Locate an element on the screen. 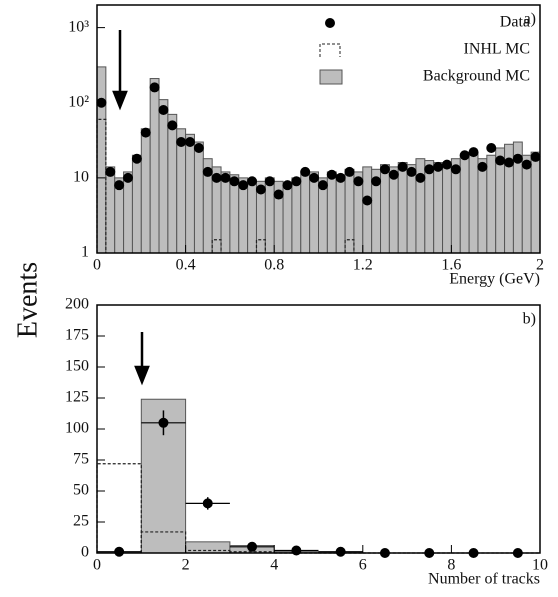 Image resolution: width=558 pixels, height=597 pixels. y-tick-label: 175 is located at coordinates (77, 335).